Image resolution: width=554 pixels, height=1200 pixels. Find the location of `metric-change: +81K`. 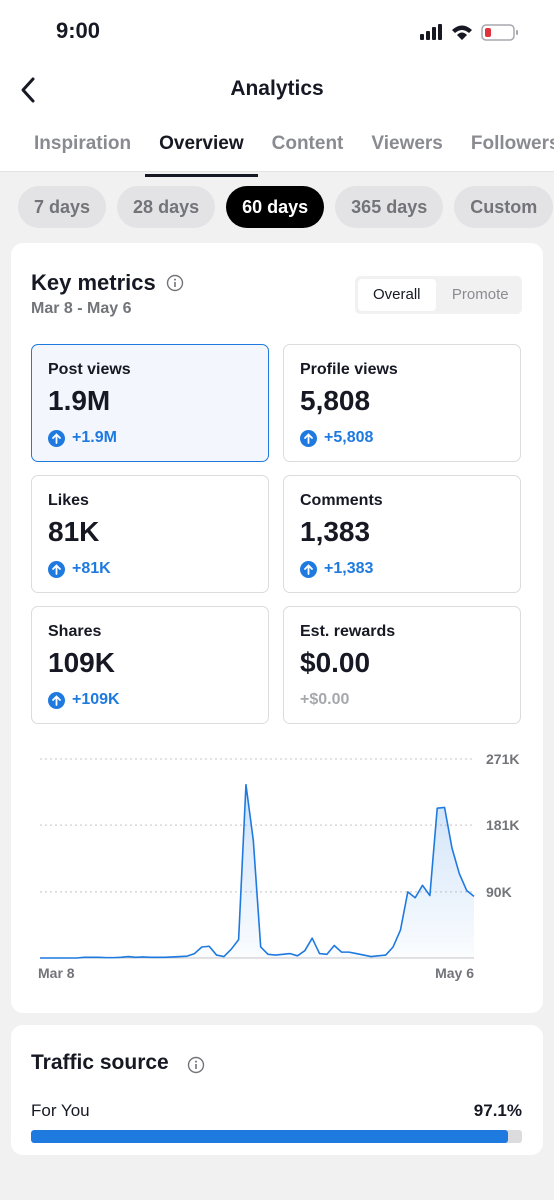

metric-change: +81K is located at coordinates (79, 569).